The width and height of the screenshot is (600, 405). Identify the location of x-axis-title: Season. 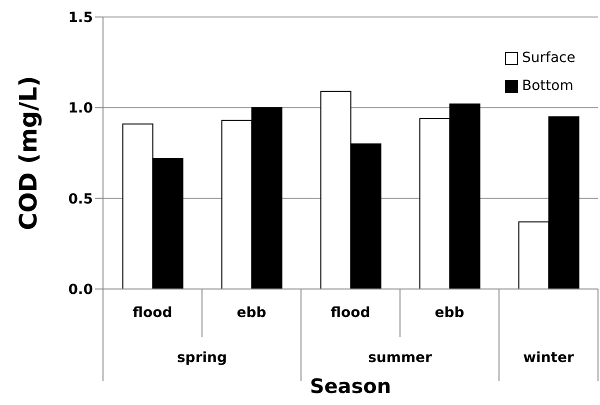
(351, 386).